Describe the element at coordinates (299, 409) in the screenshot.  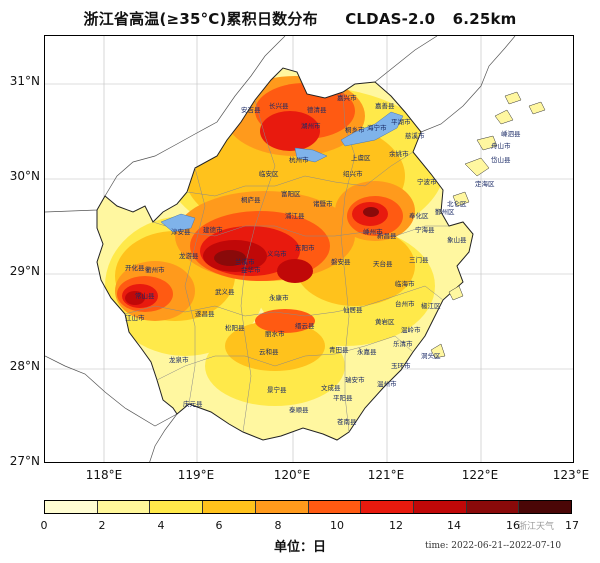
I see `place-label: 泰顺县` at that location.